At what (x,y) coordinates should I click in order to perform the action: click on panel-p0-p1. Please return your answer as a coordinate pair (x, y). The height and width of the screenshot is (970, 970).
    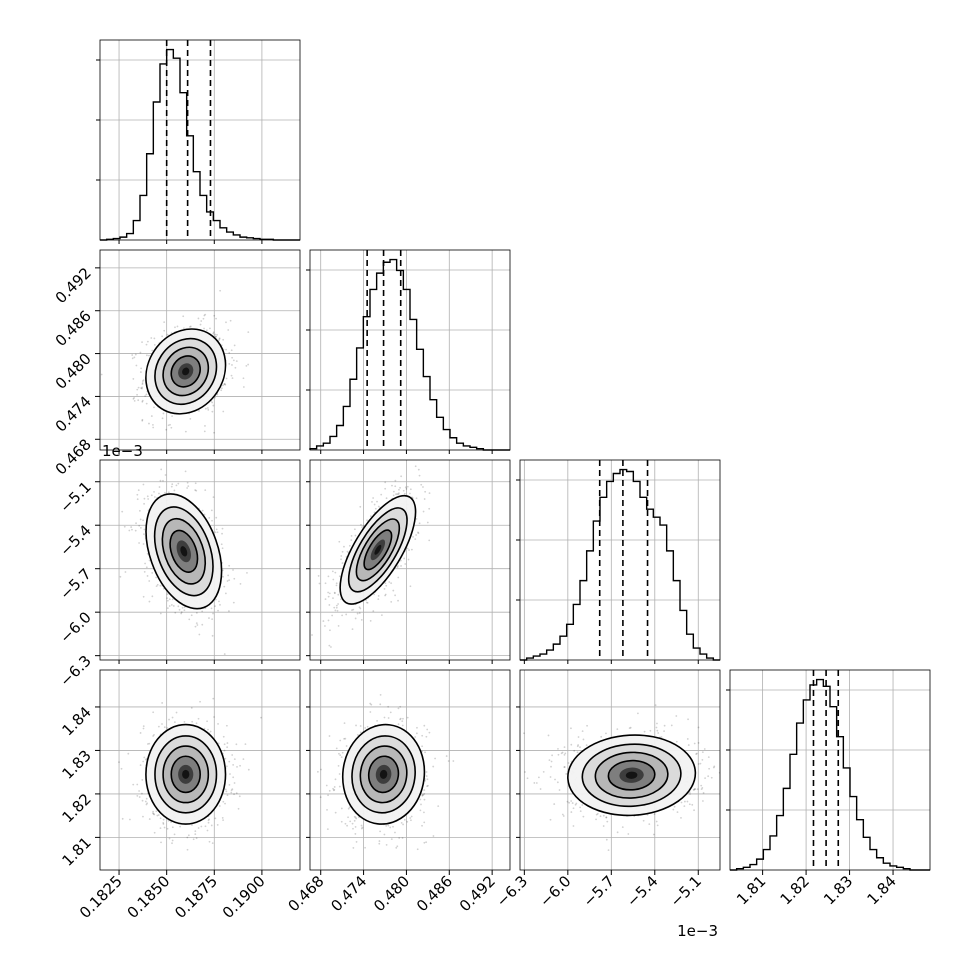
    Looking at the image, I should click on (200, 354).